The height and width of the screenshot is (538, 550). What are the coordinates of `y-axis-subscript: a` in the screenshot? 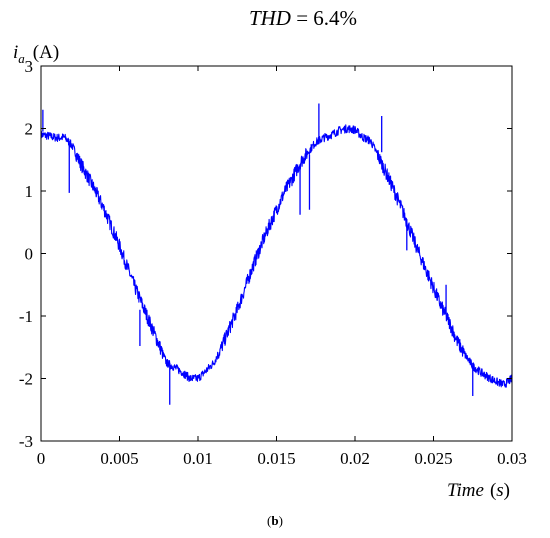 It's located at (21, 58).